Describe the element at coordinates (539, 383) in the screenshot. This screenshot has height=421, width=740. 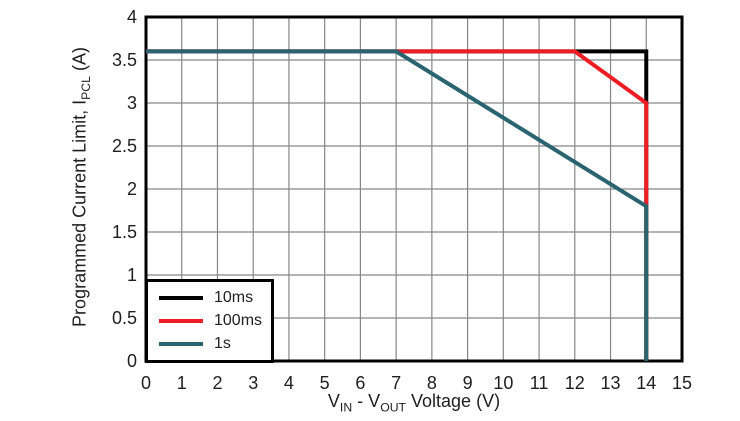
I see `x-tick-label: 11` at that location.